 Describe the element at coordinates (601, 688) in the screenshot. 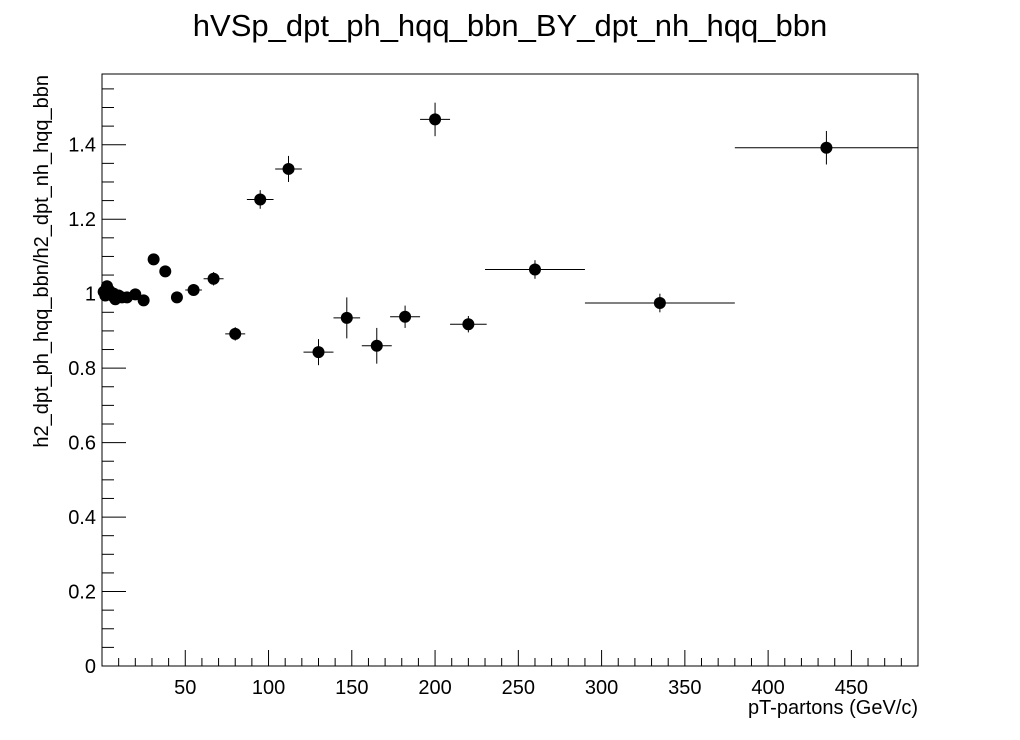

I see `x-tick-label: 300` at that location.